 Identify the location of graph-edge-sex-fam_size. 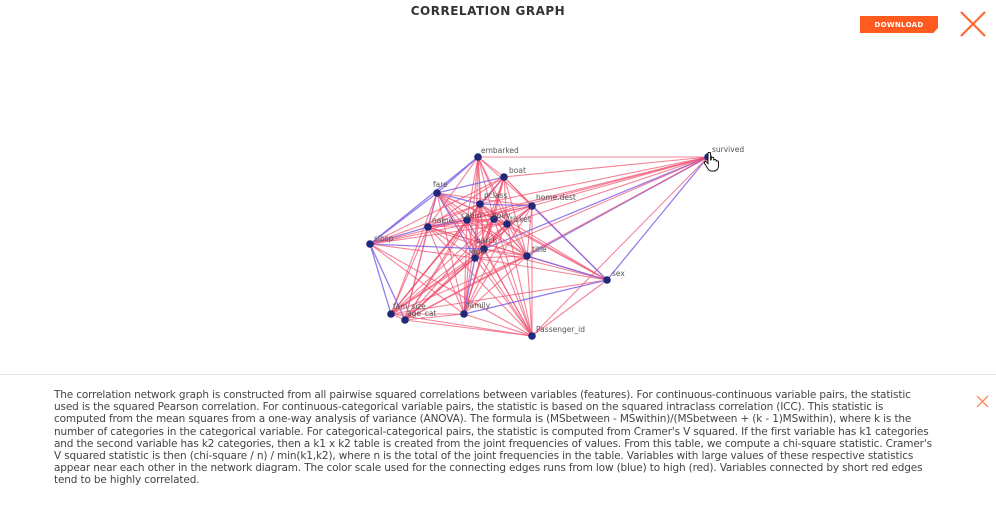
(499, 297).